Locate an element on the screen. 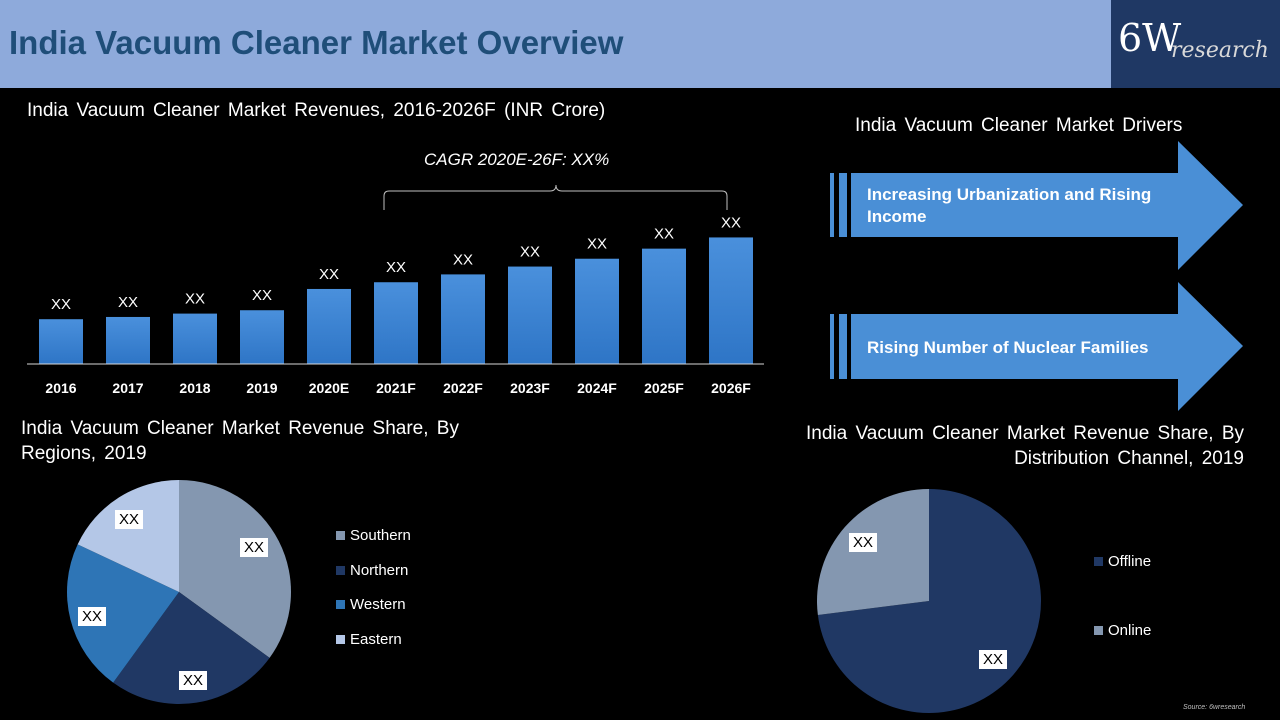 The height and width of the screenshot is (720, 1280). x-tick-label: 2024F is located at coordinates (597, 388).